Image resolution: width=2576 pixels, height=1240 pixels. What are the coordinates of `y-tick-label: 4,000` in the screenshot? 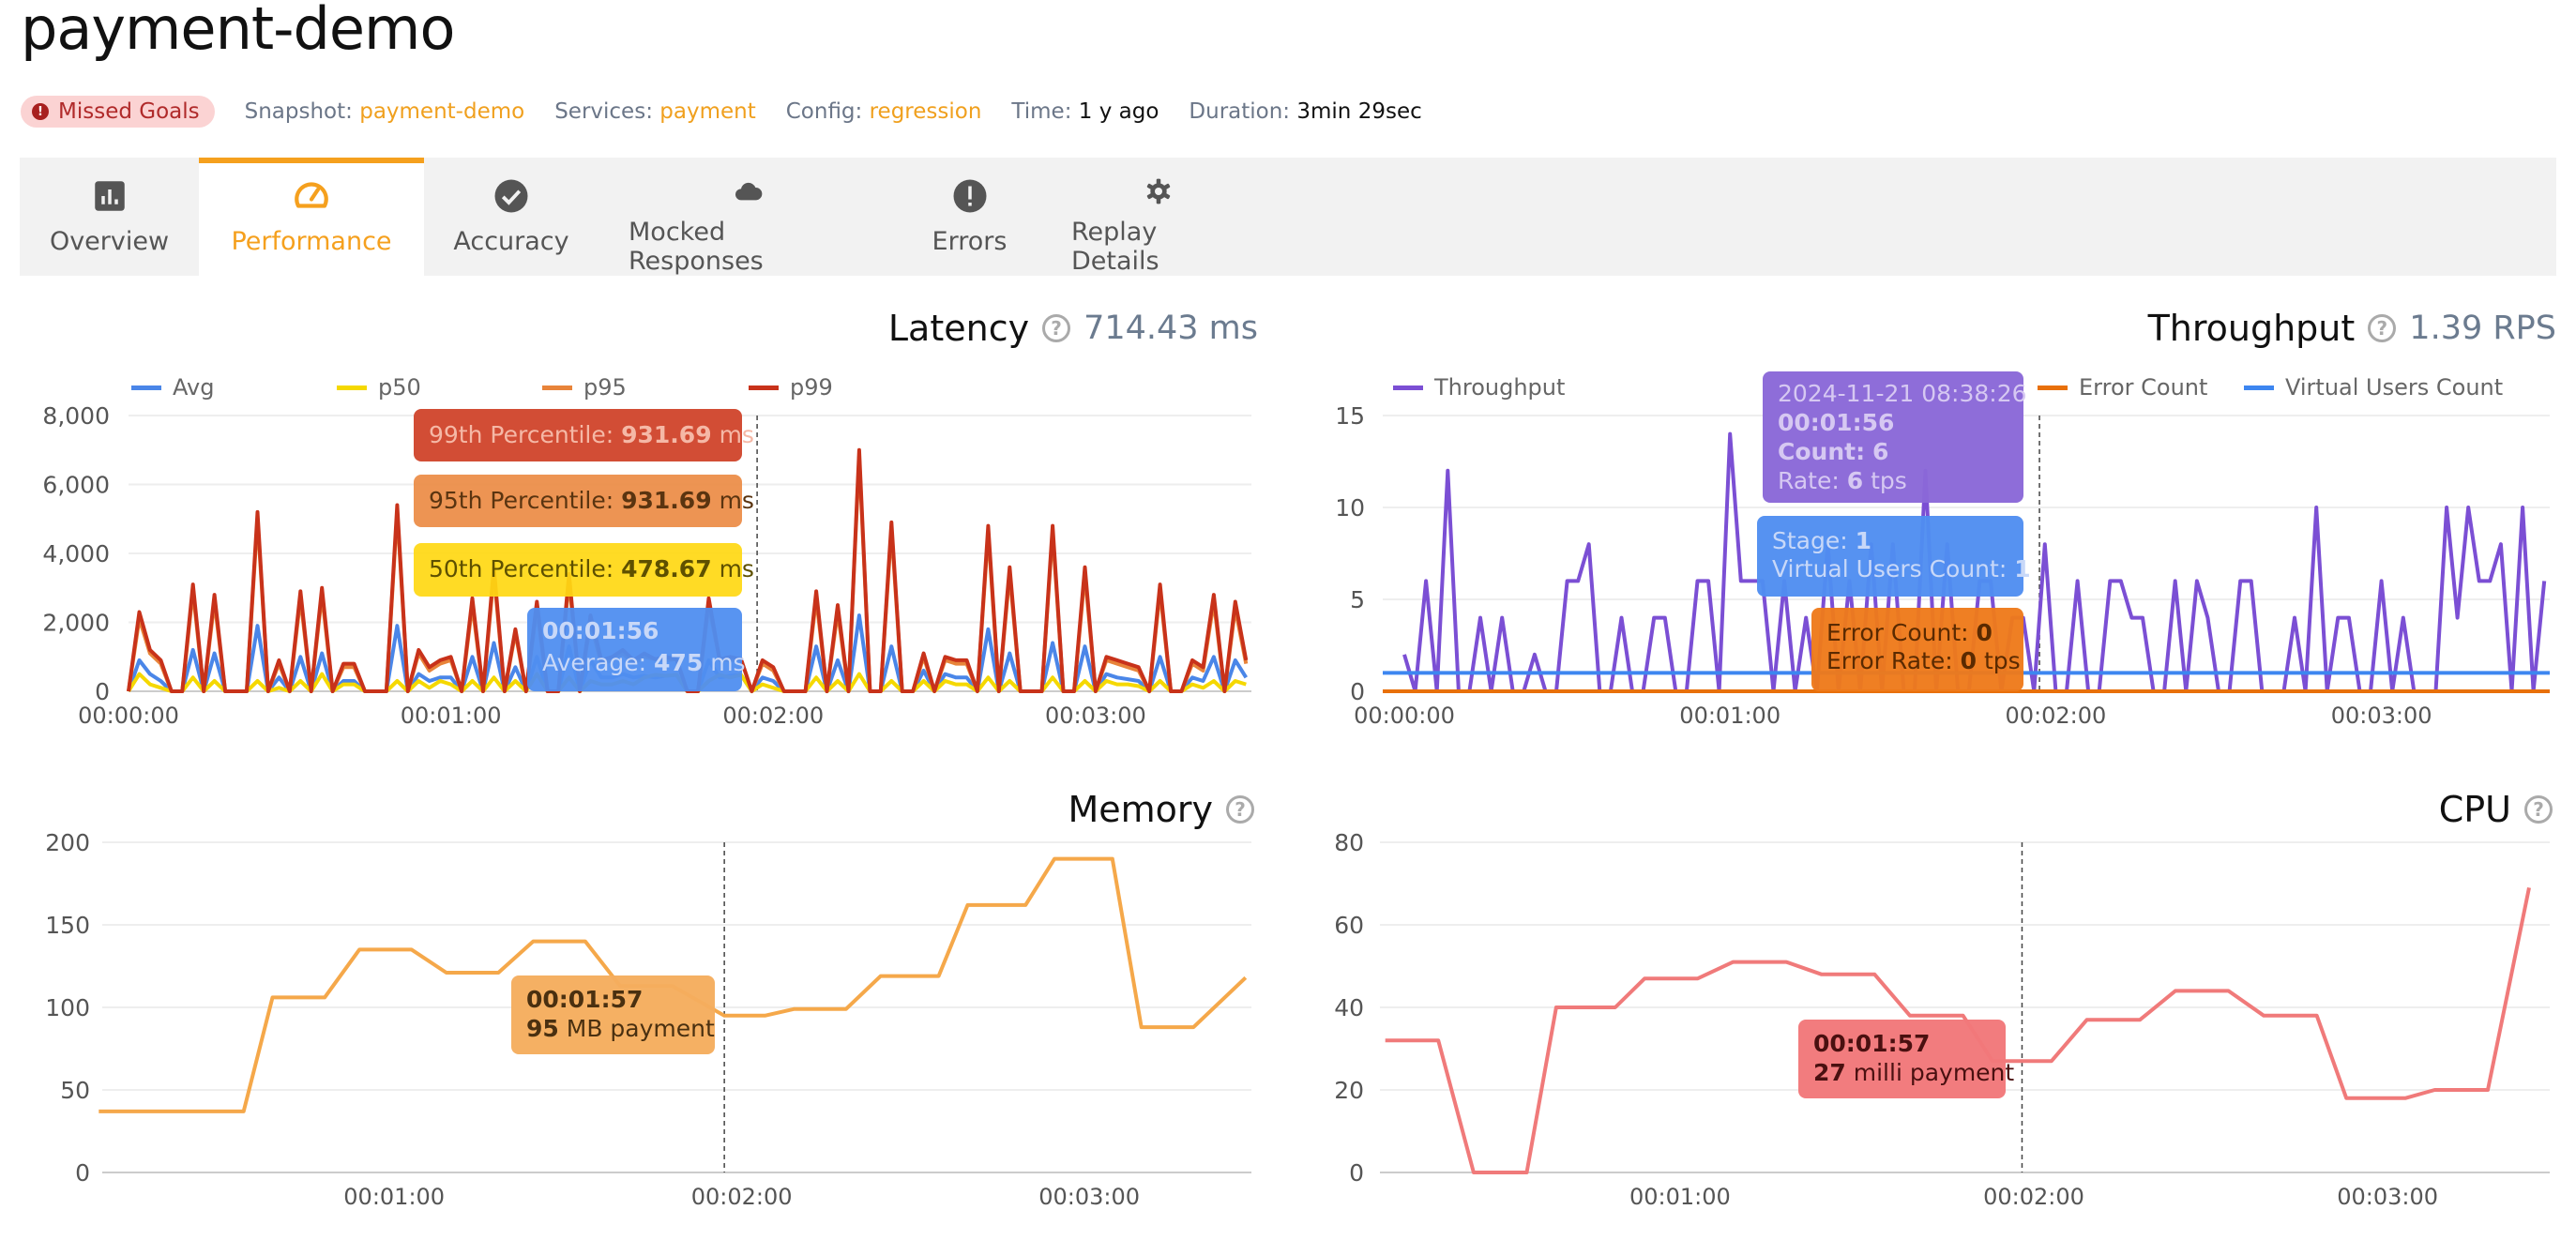 It's located at (76, 553).